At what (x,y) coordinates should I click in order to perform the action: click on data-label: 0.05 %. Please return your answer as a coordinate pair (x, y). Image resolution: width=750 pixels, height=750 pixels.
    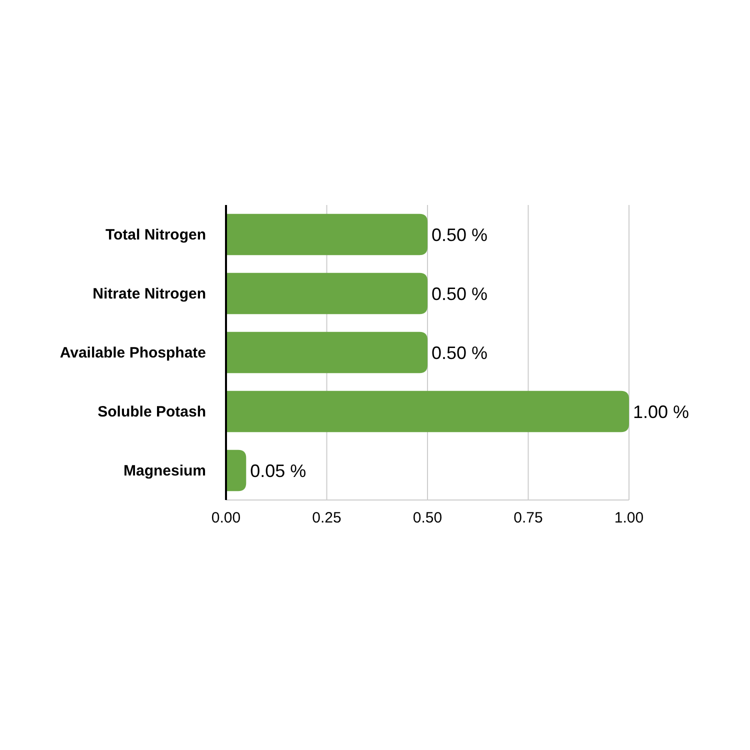
    Looking at the image, I should click on (278, 470).